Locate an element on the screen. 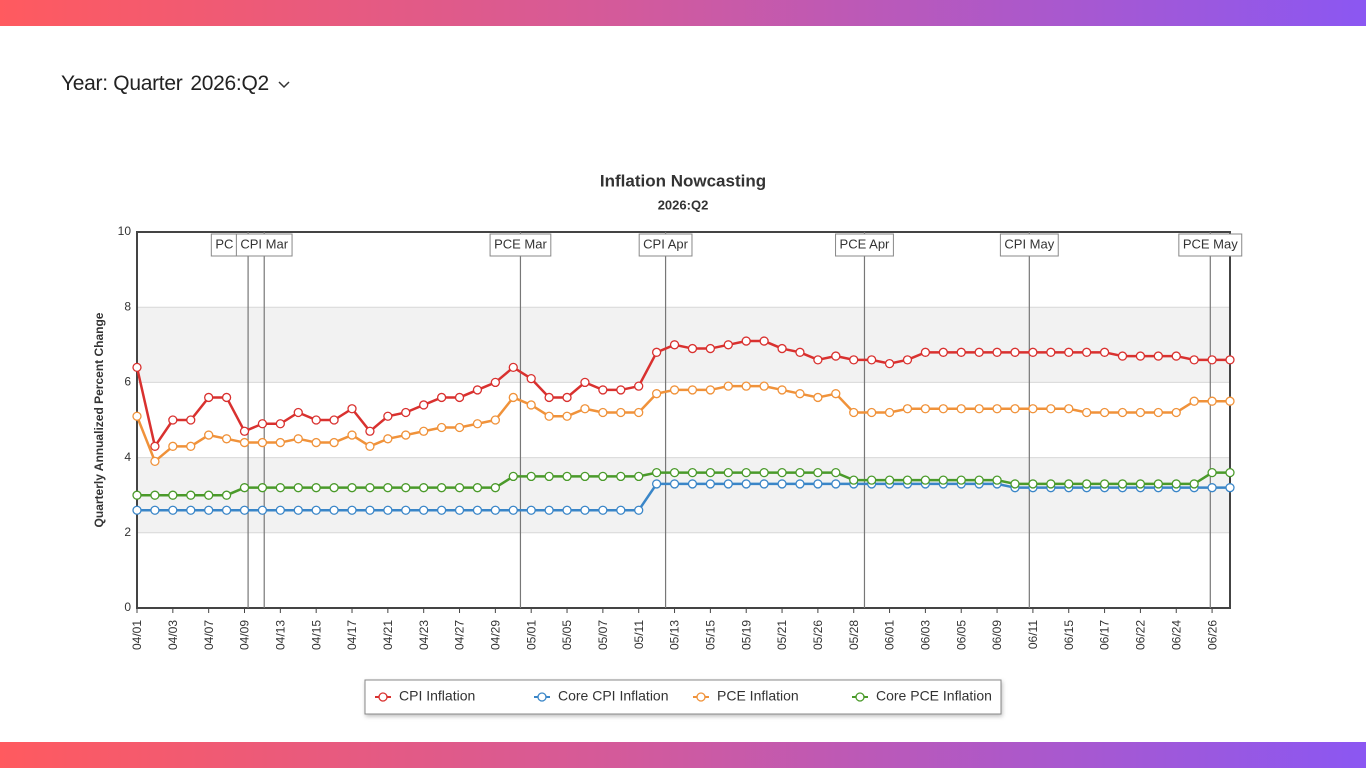 The width and height of the screenshot is (1366, 768). chevron is located at coordinates (284, 84).